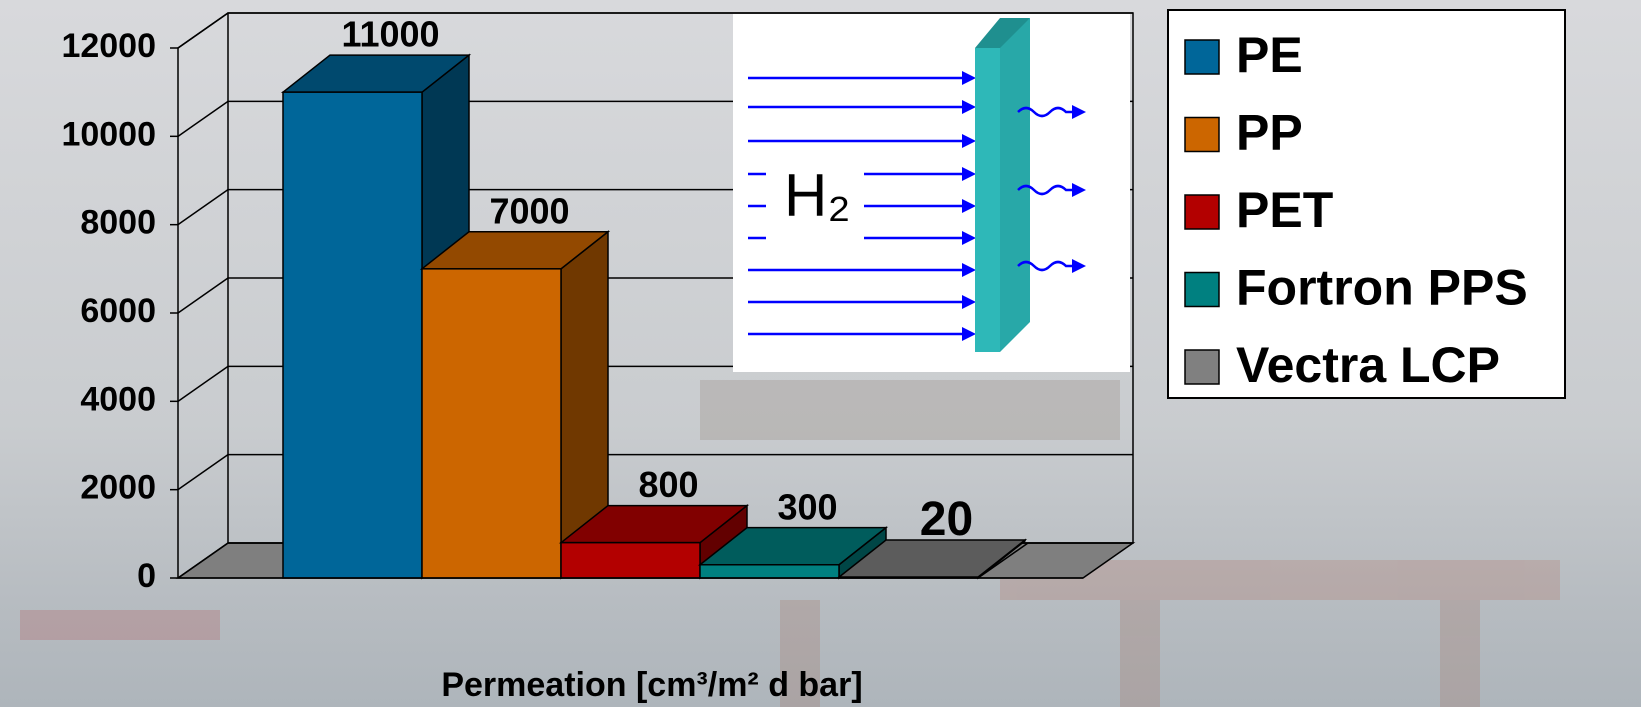 This screenshot has height=707, width=1641. What do you see at coordinates (108, 134) in the screenshot?
I see `y-tick-label: 10000` at bounding box center [108, 134].